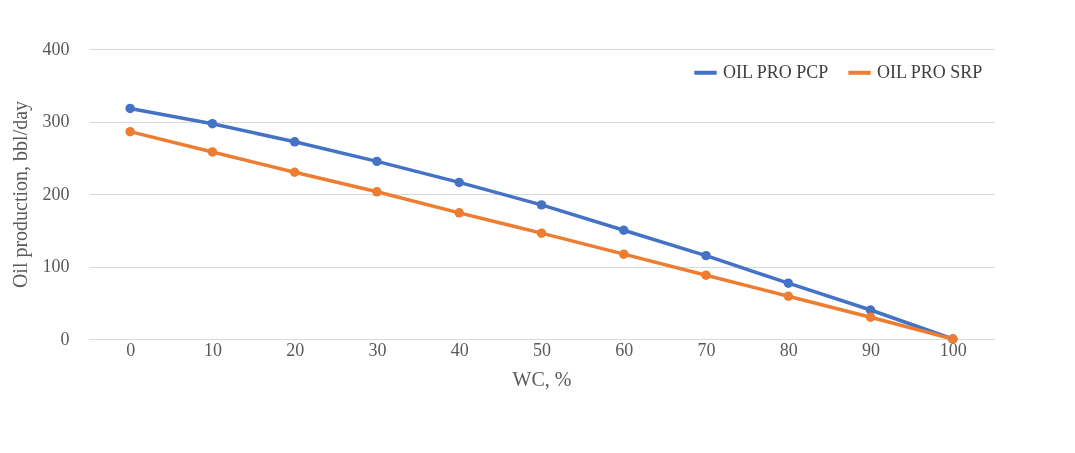  I want to click on y-tick-label: 300, so click(56, 121).